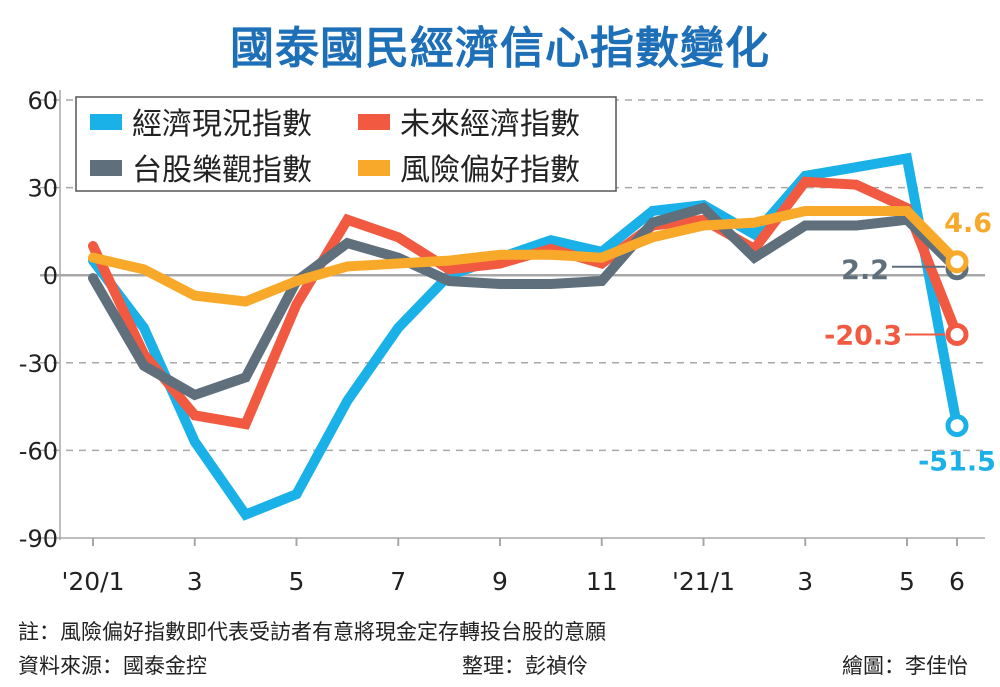 This screenshot has width=1000, height=687. Describe the element at coordinates (500, 48) in the screenshot. I see `chart-title: 國泰國民經濟信心指數變化` at that location.